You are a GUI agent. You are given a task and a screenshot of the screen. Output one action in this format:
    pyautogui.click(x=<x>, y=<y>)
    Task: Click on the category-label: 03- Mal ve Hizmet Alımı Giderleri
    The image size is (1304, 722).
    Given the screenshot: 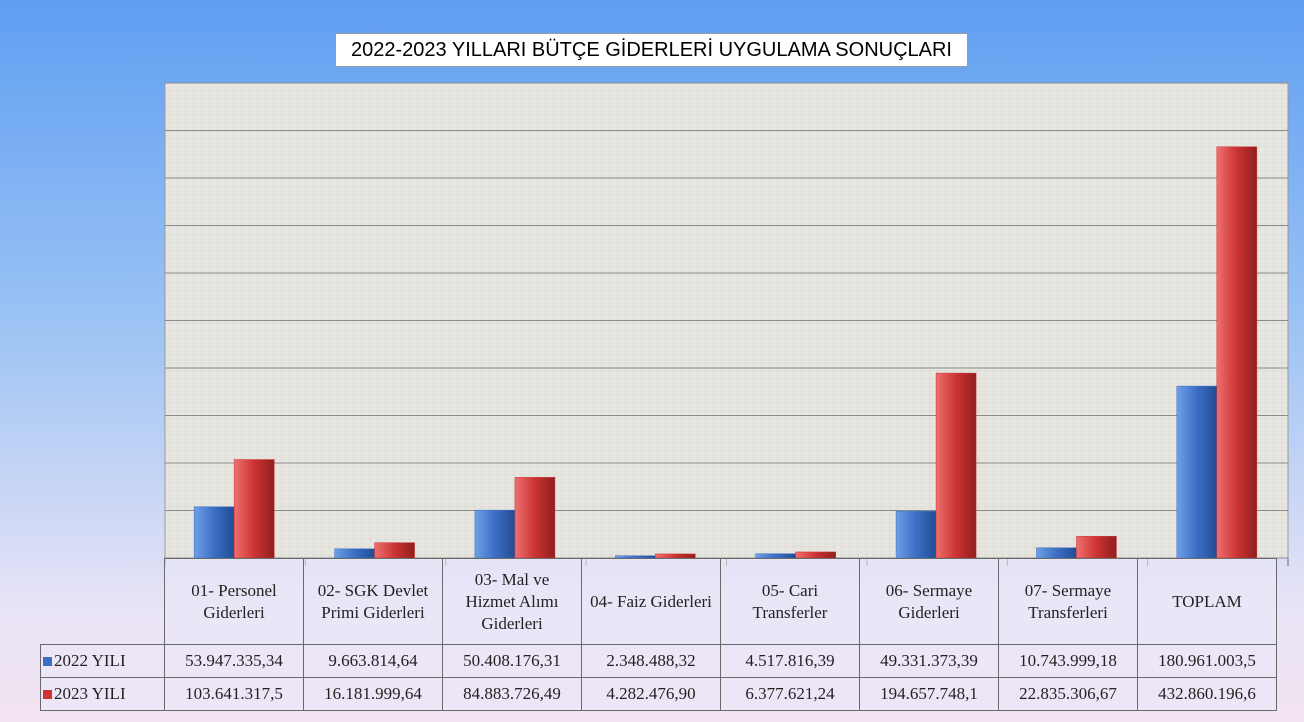 What is the action you would take?
    pyautogui.click(x=512, y=601)
    